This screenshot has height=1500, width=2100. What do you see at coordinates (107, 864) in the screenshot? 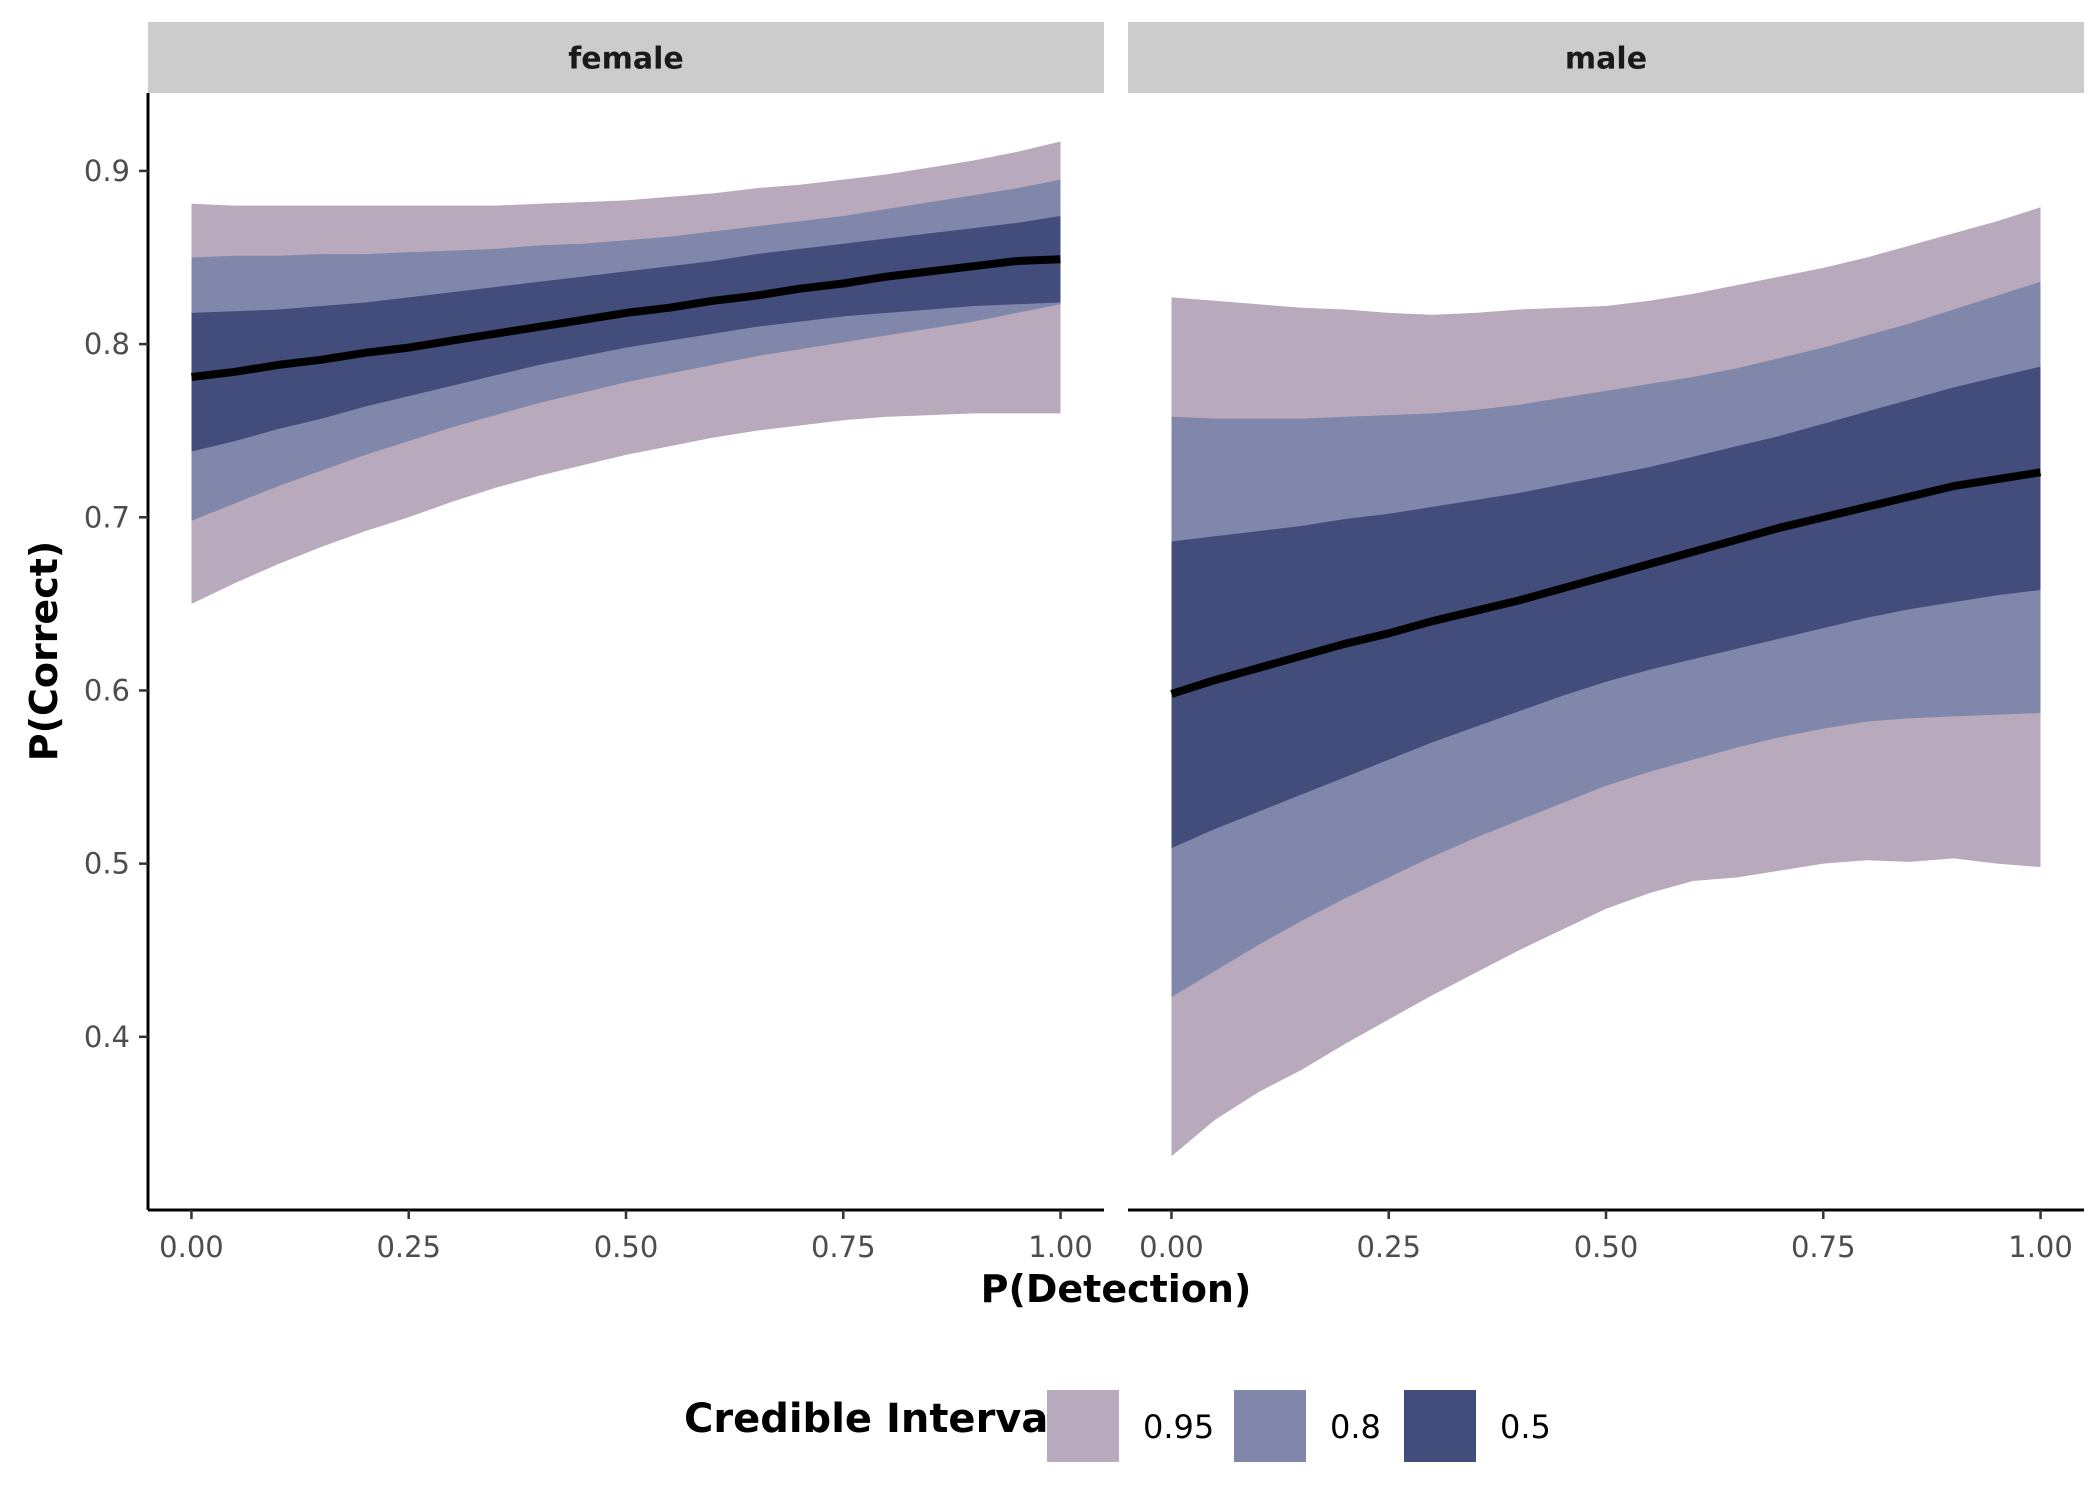
I see `y-tick-label: 0.5` at bounding box center [107, 864].